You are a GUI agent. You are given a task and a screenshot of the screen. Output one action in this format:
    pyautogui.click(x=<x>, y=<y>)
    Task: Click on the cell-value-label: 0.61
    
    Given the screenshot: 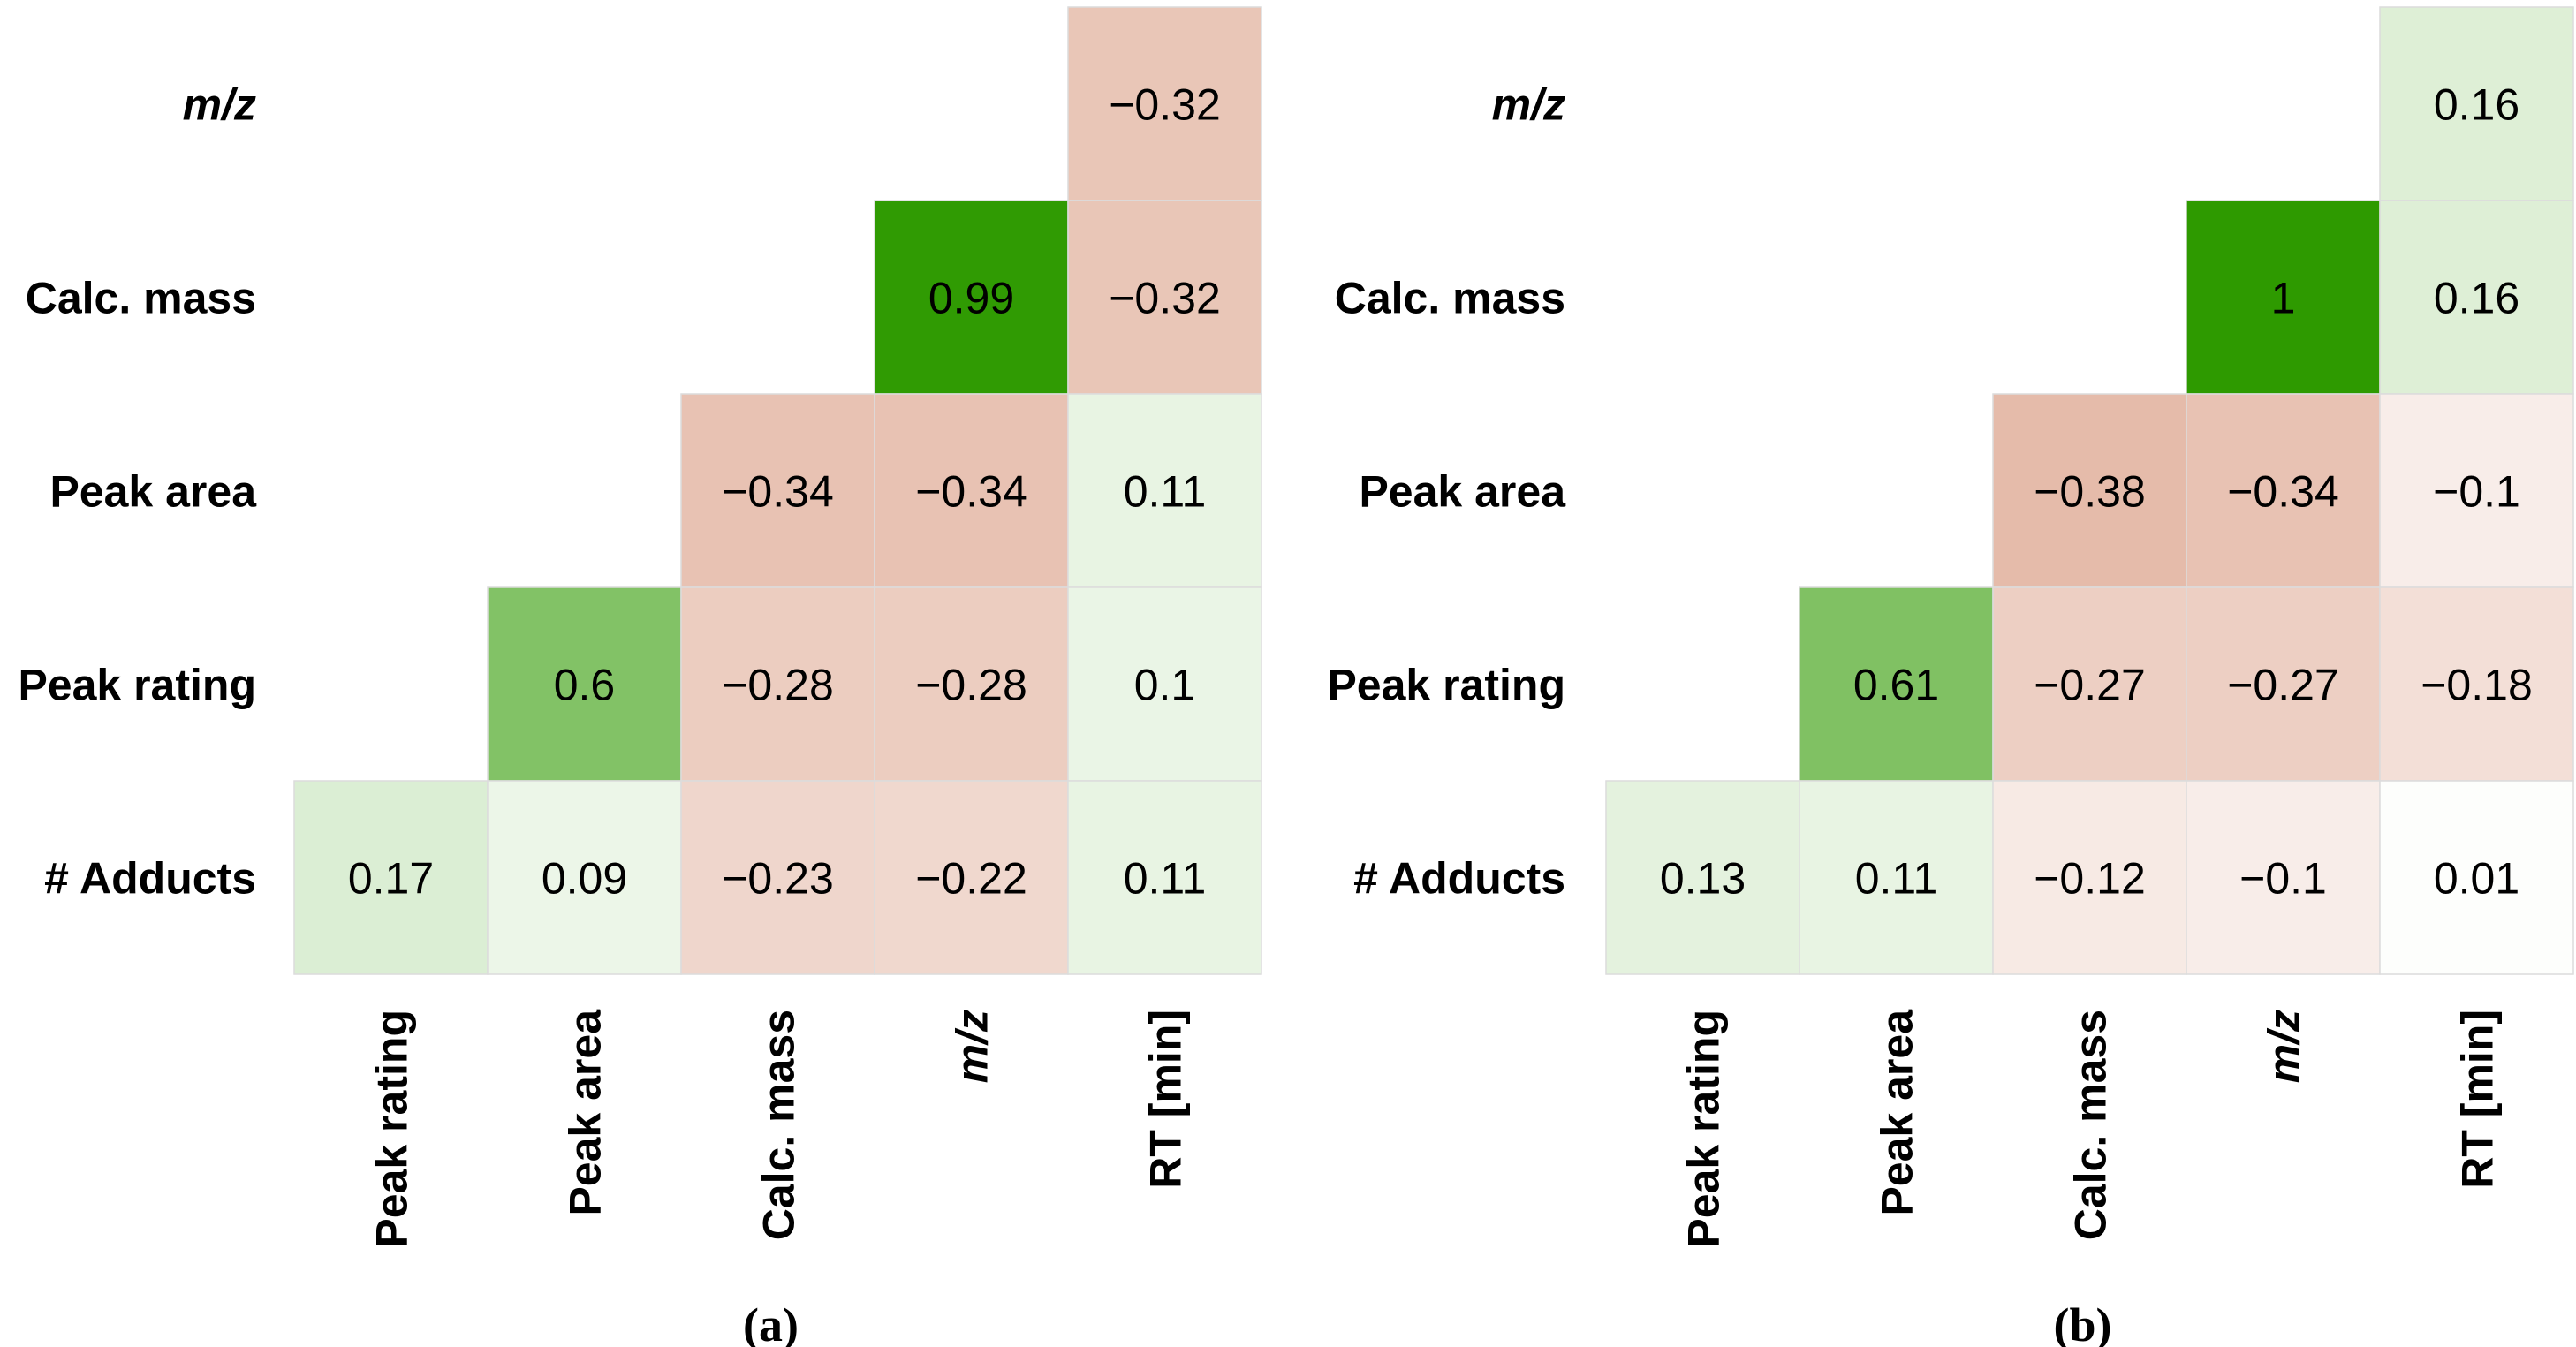 What is the action you would take?
    pyautogui.click(x=1896, y=685)
    